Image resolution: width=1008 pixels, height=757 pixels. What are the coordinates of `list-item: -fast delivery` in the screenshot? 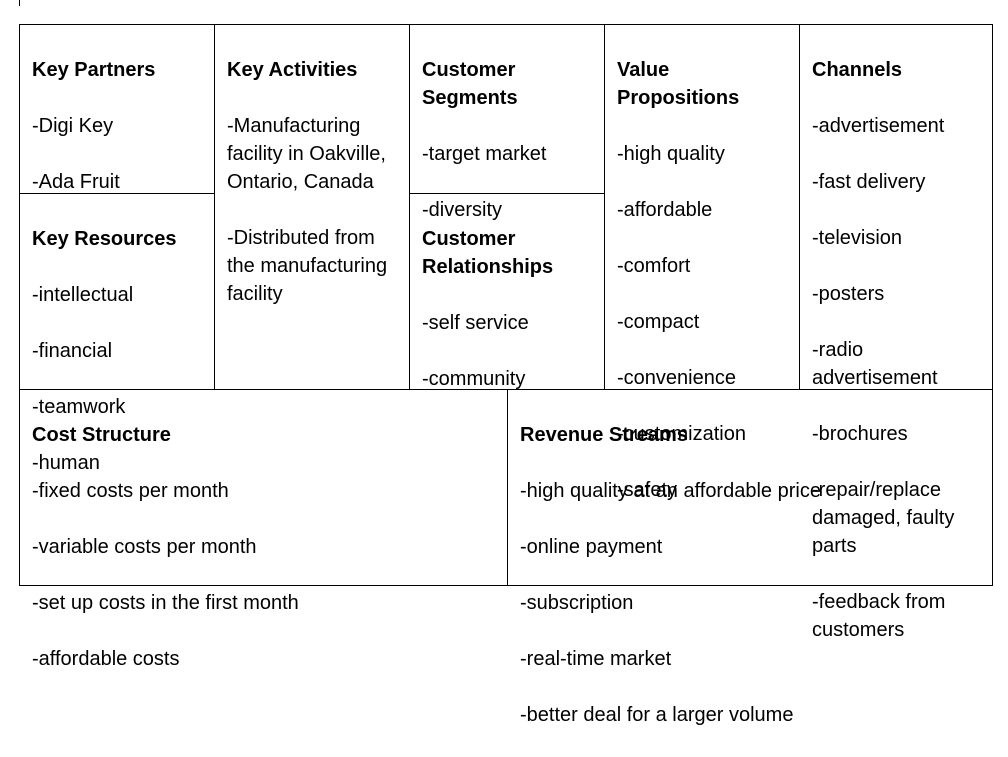 It's located at (869, 182).